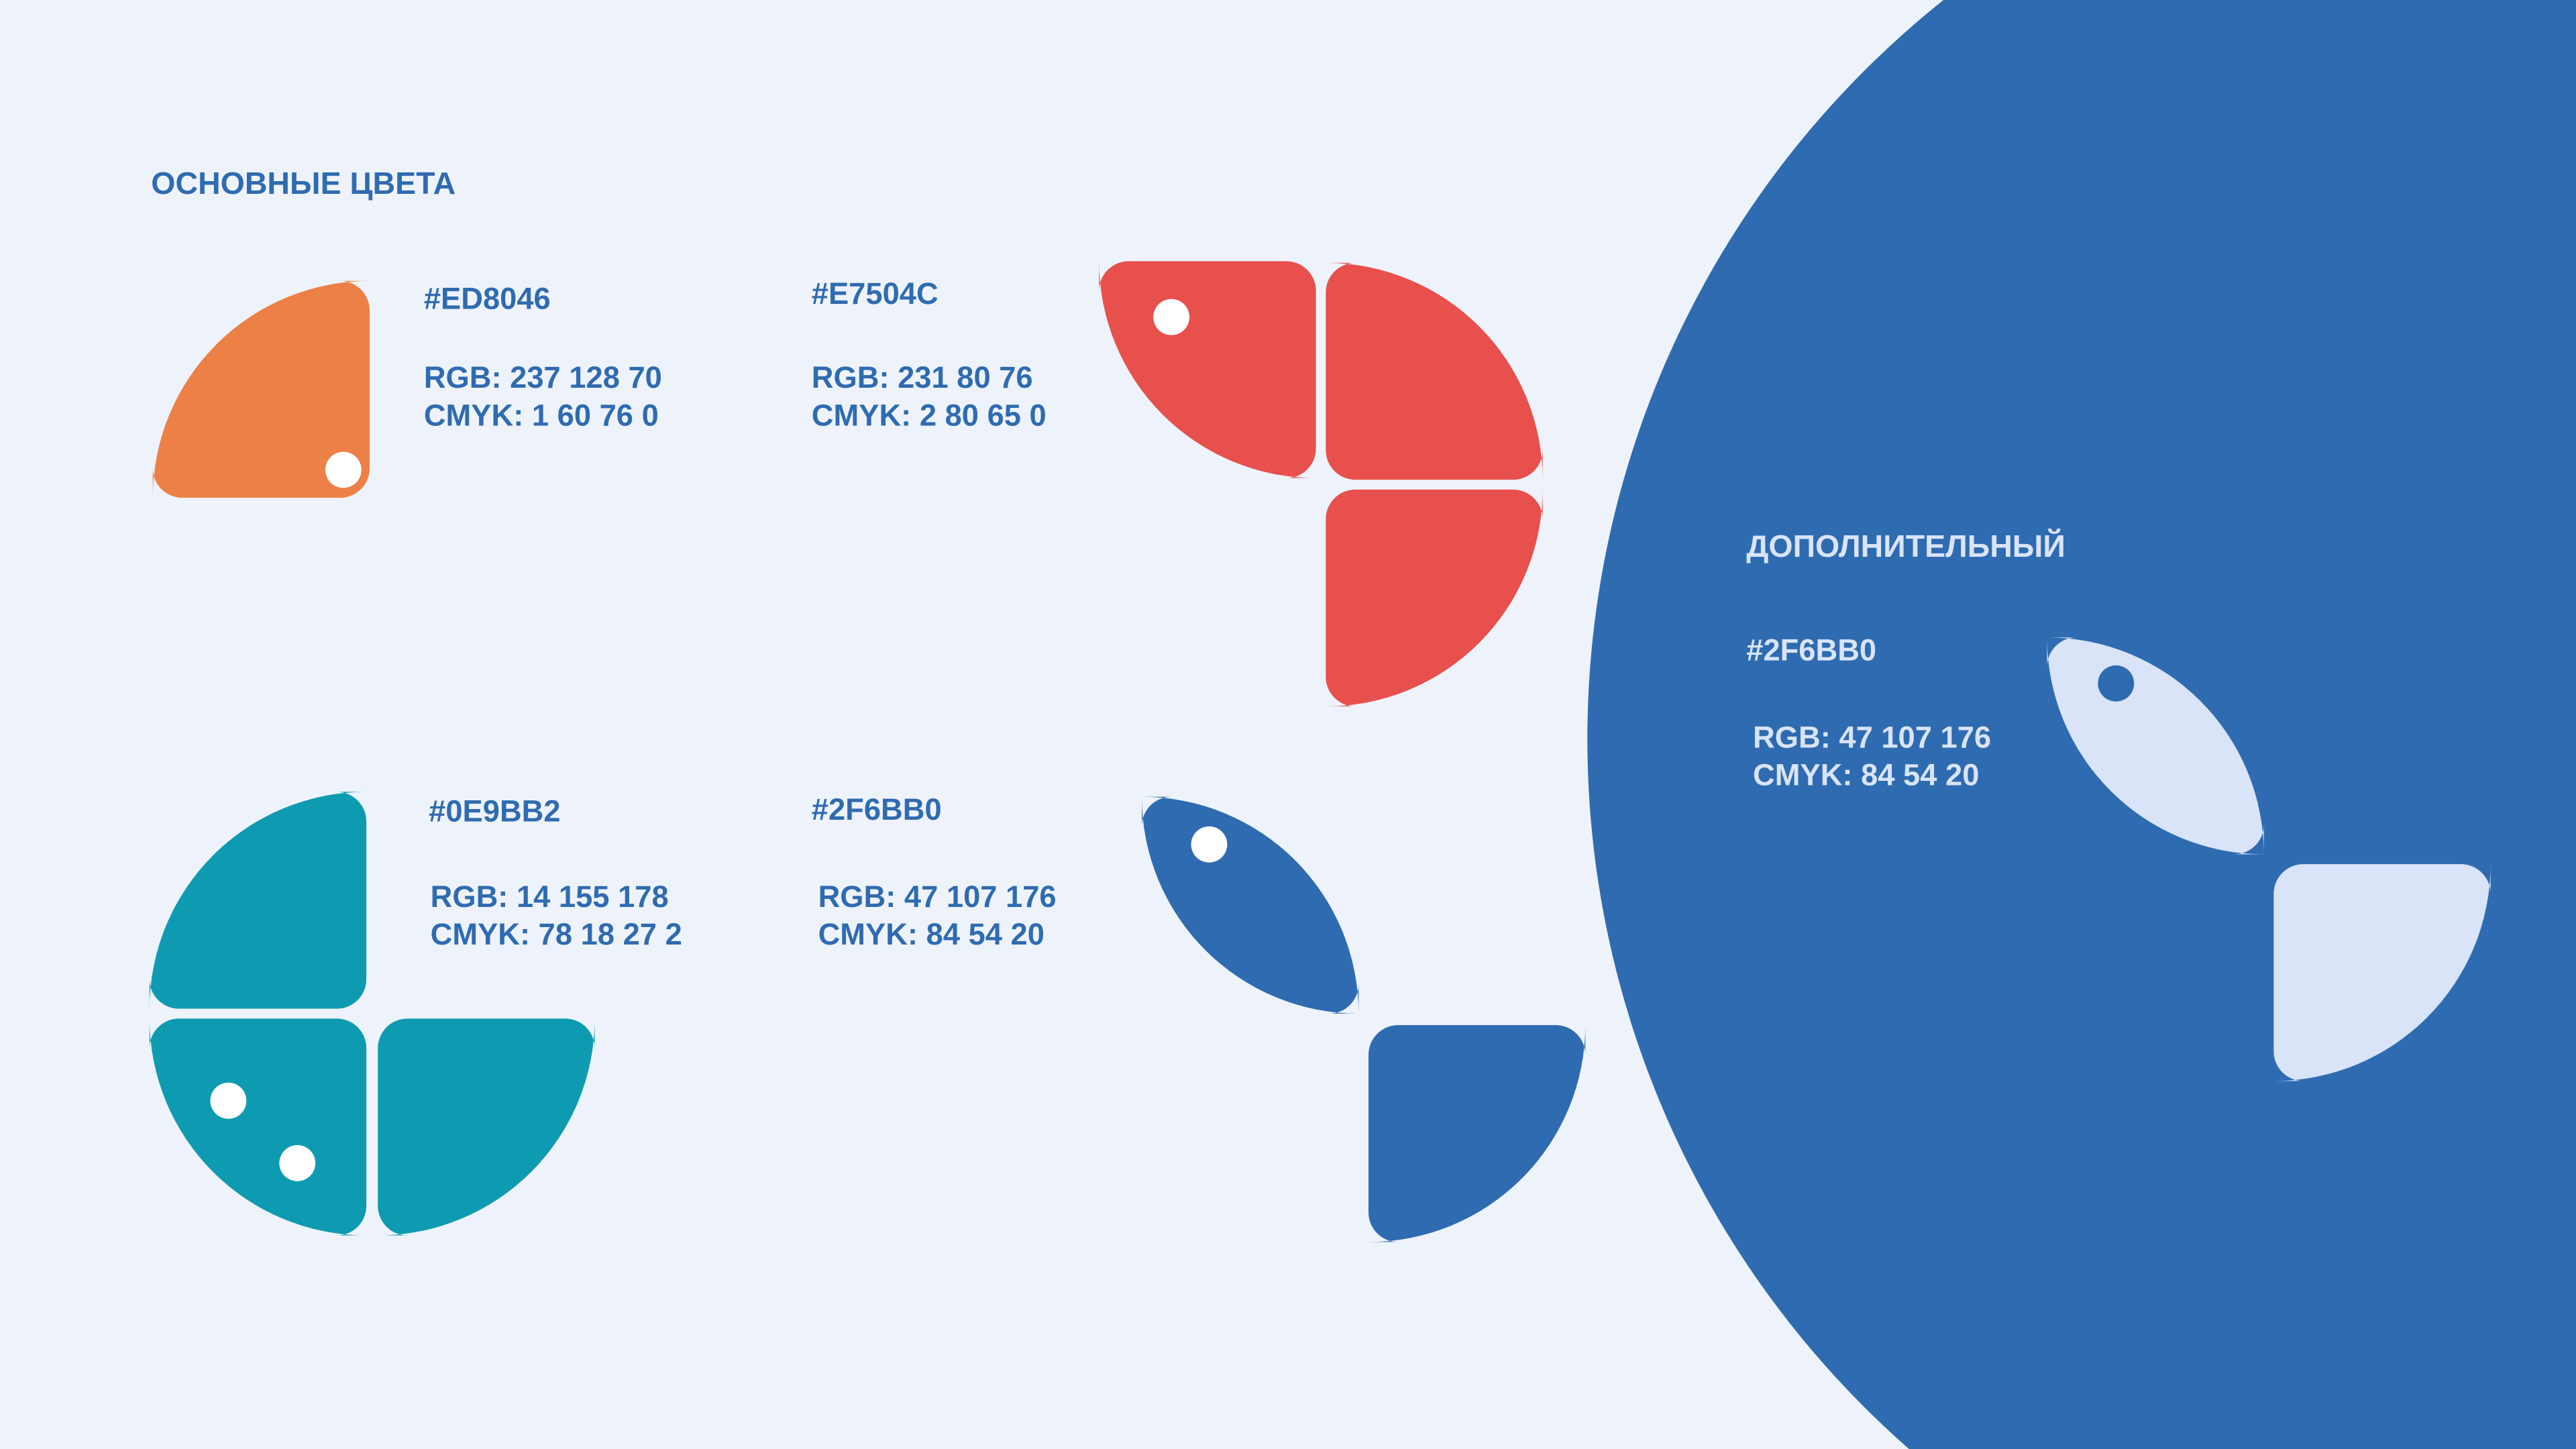  I want to click on secondary-cmyk: CMYK: 84 54 20, so click(1866, 775).